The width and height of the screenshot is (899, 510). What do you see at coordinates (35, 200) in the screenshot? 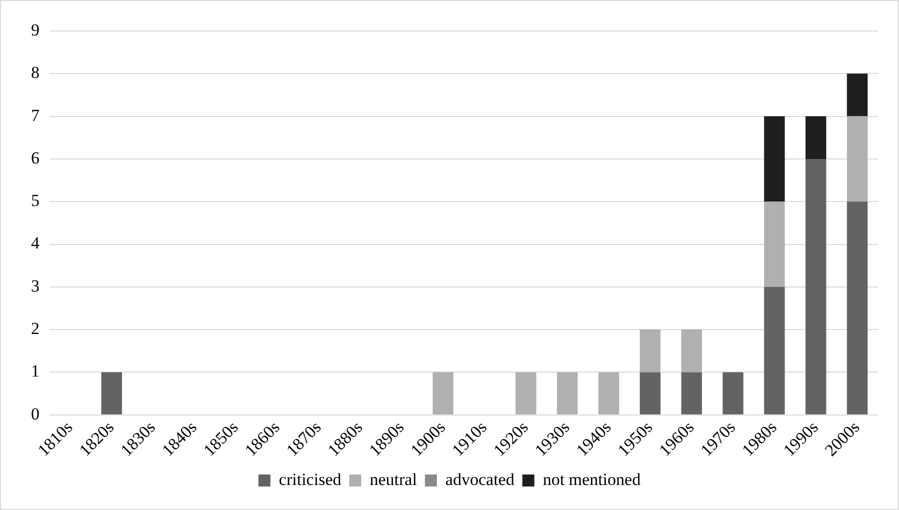
I see `y-tick-label: 5` at bounding box center [35, 200].